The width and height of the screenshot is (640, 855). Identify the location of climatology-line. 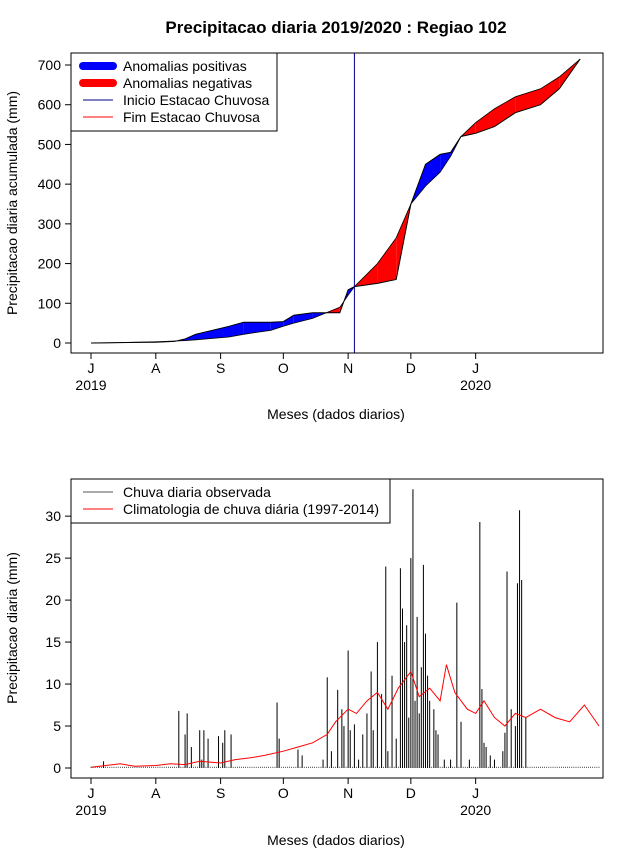
(345, 716).